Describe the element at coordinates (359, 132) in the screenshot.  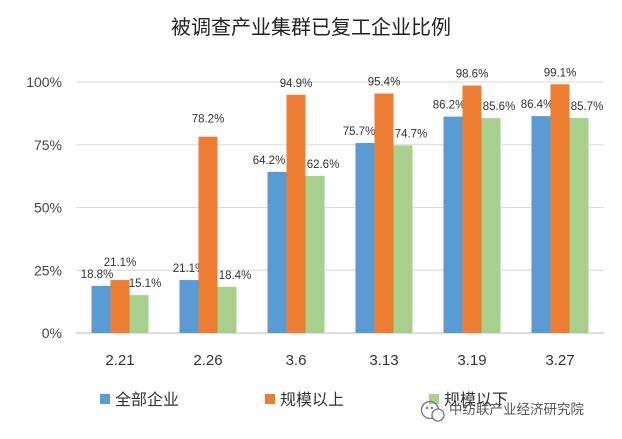
I see `data-label: 75.7%` at that location.